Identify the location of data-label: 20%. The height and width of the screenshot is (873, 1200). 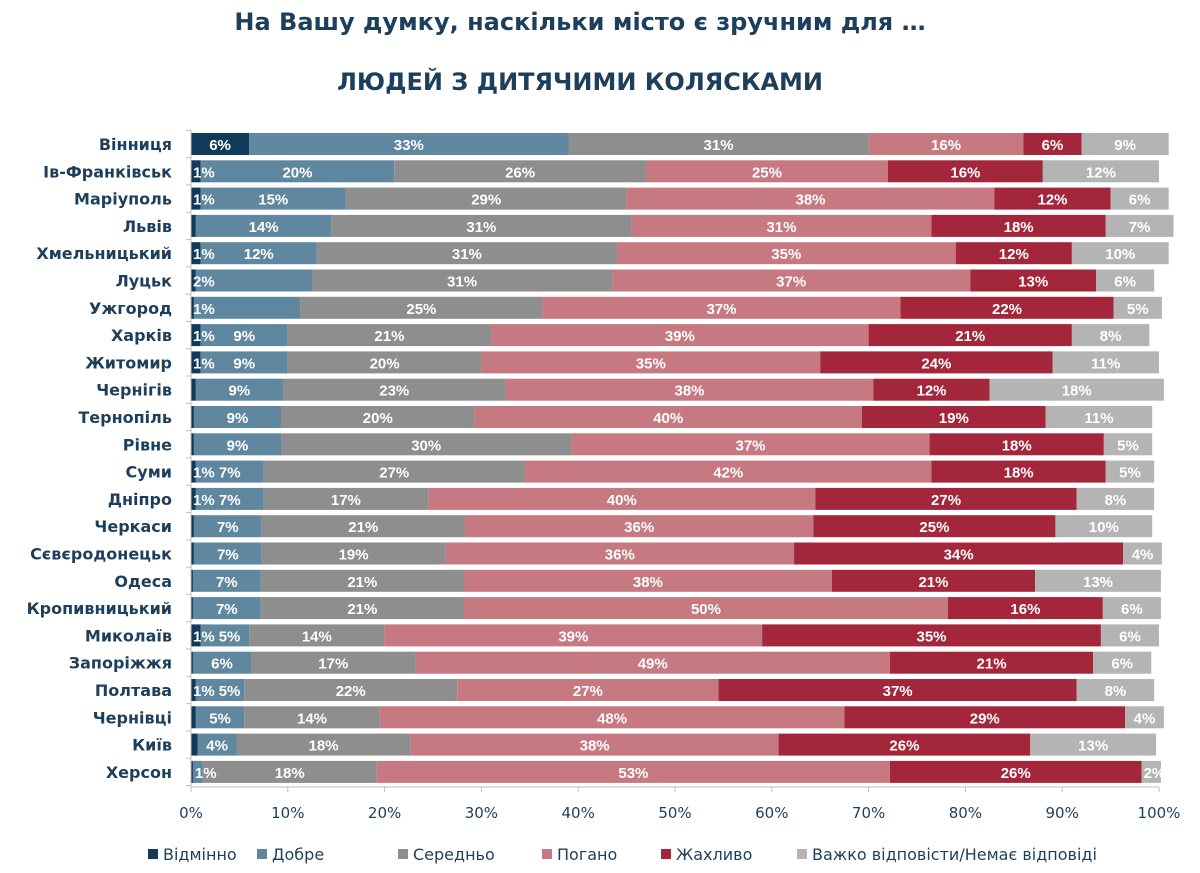
(378, 418).